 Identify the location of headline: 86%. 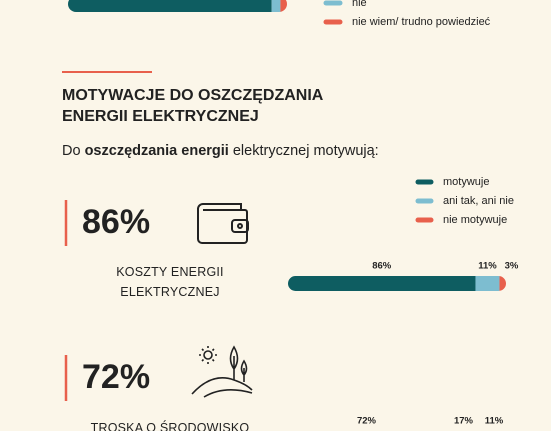
(116, 222).